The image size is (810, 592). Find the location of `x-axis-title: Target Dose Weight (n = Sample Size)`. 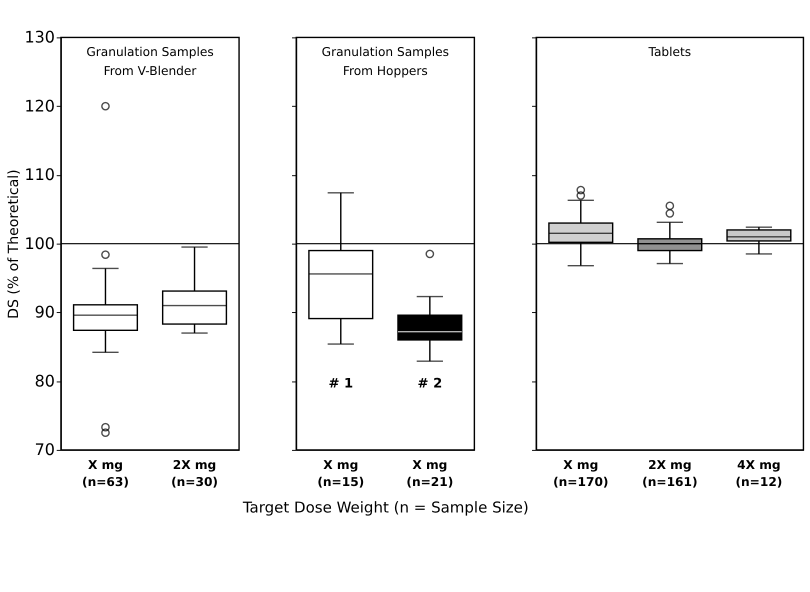

x-axis-title: Target Dose Weight (n = Sample Size) is located at coordinates (385, 507).